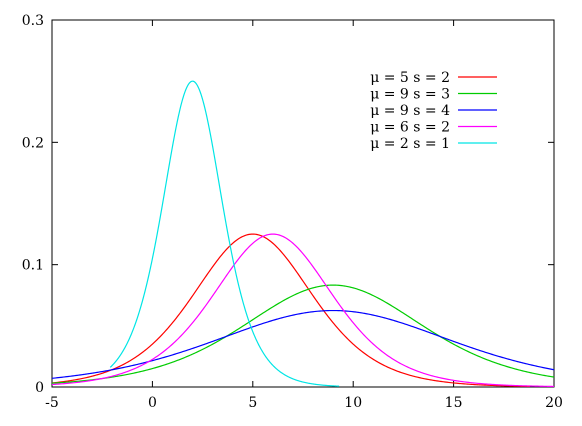  What do you see at coordinates (33, 21) in the screenshot?
I see `y-tick-label: 0.3` at bounding box center [33, 21].